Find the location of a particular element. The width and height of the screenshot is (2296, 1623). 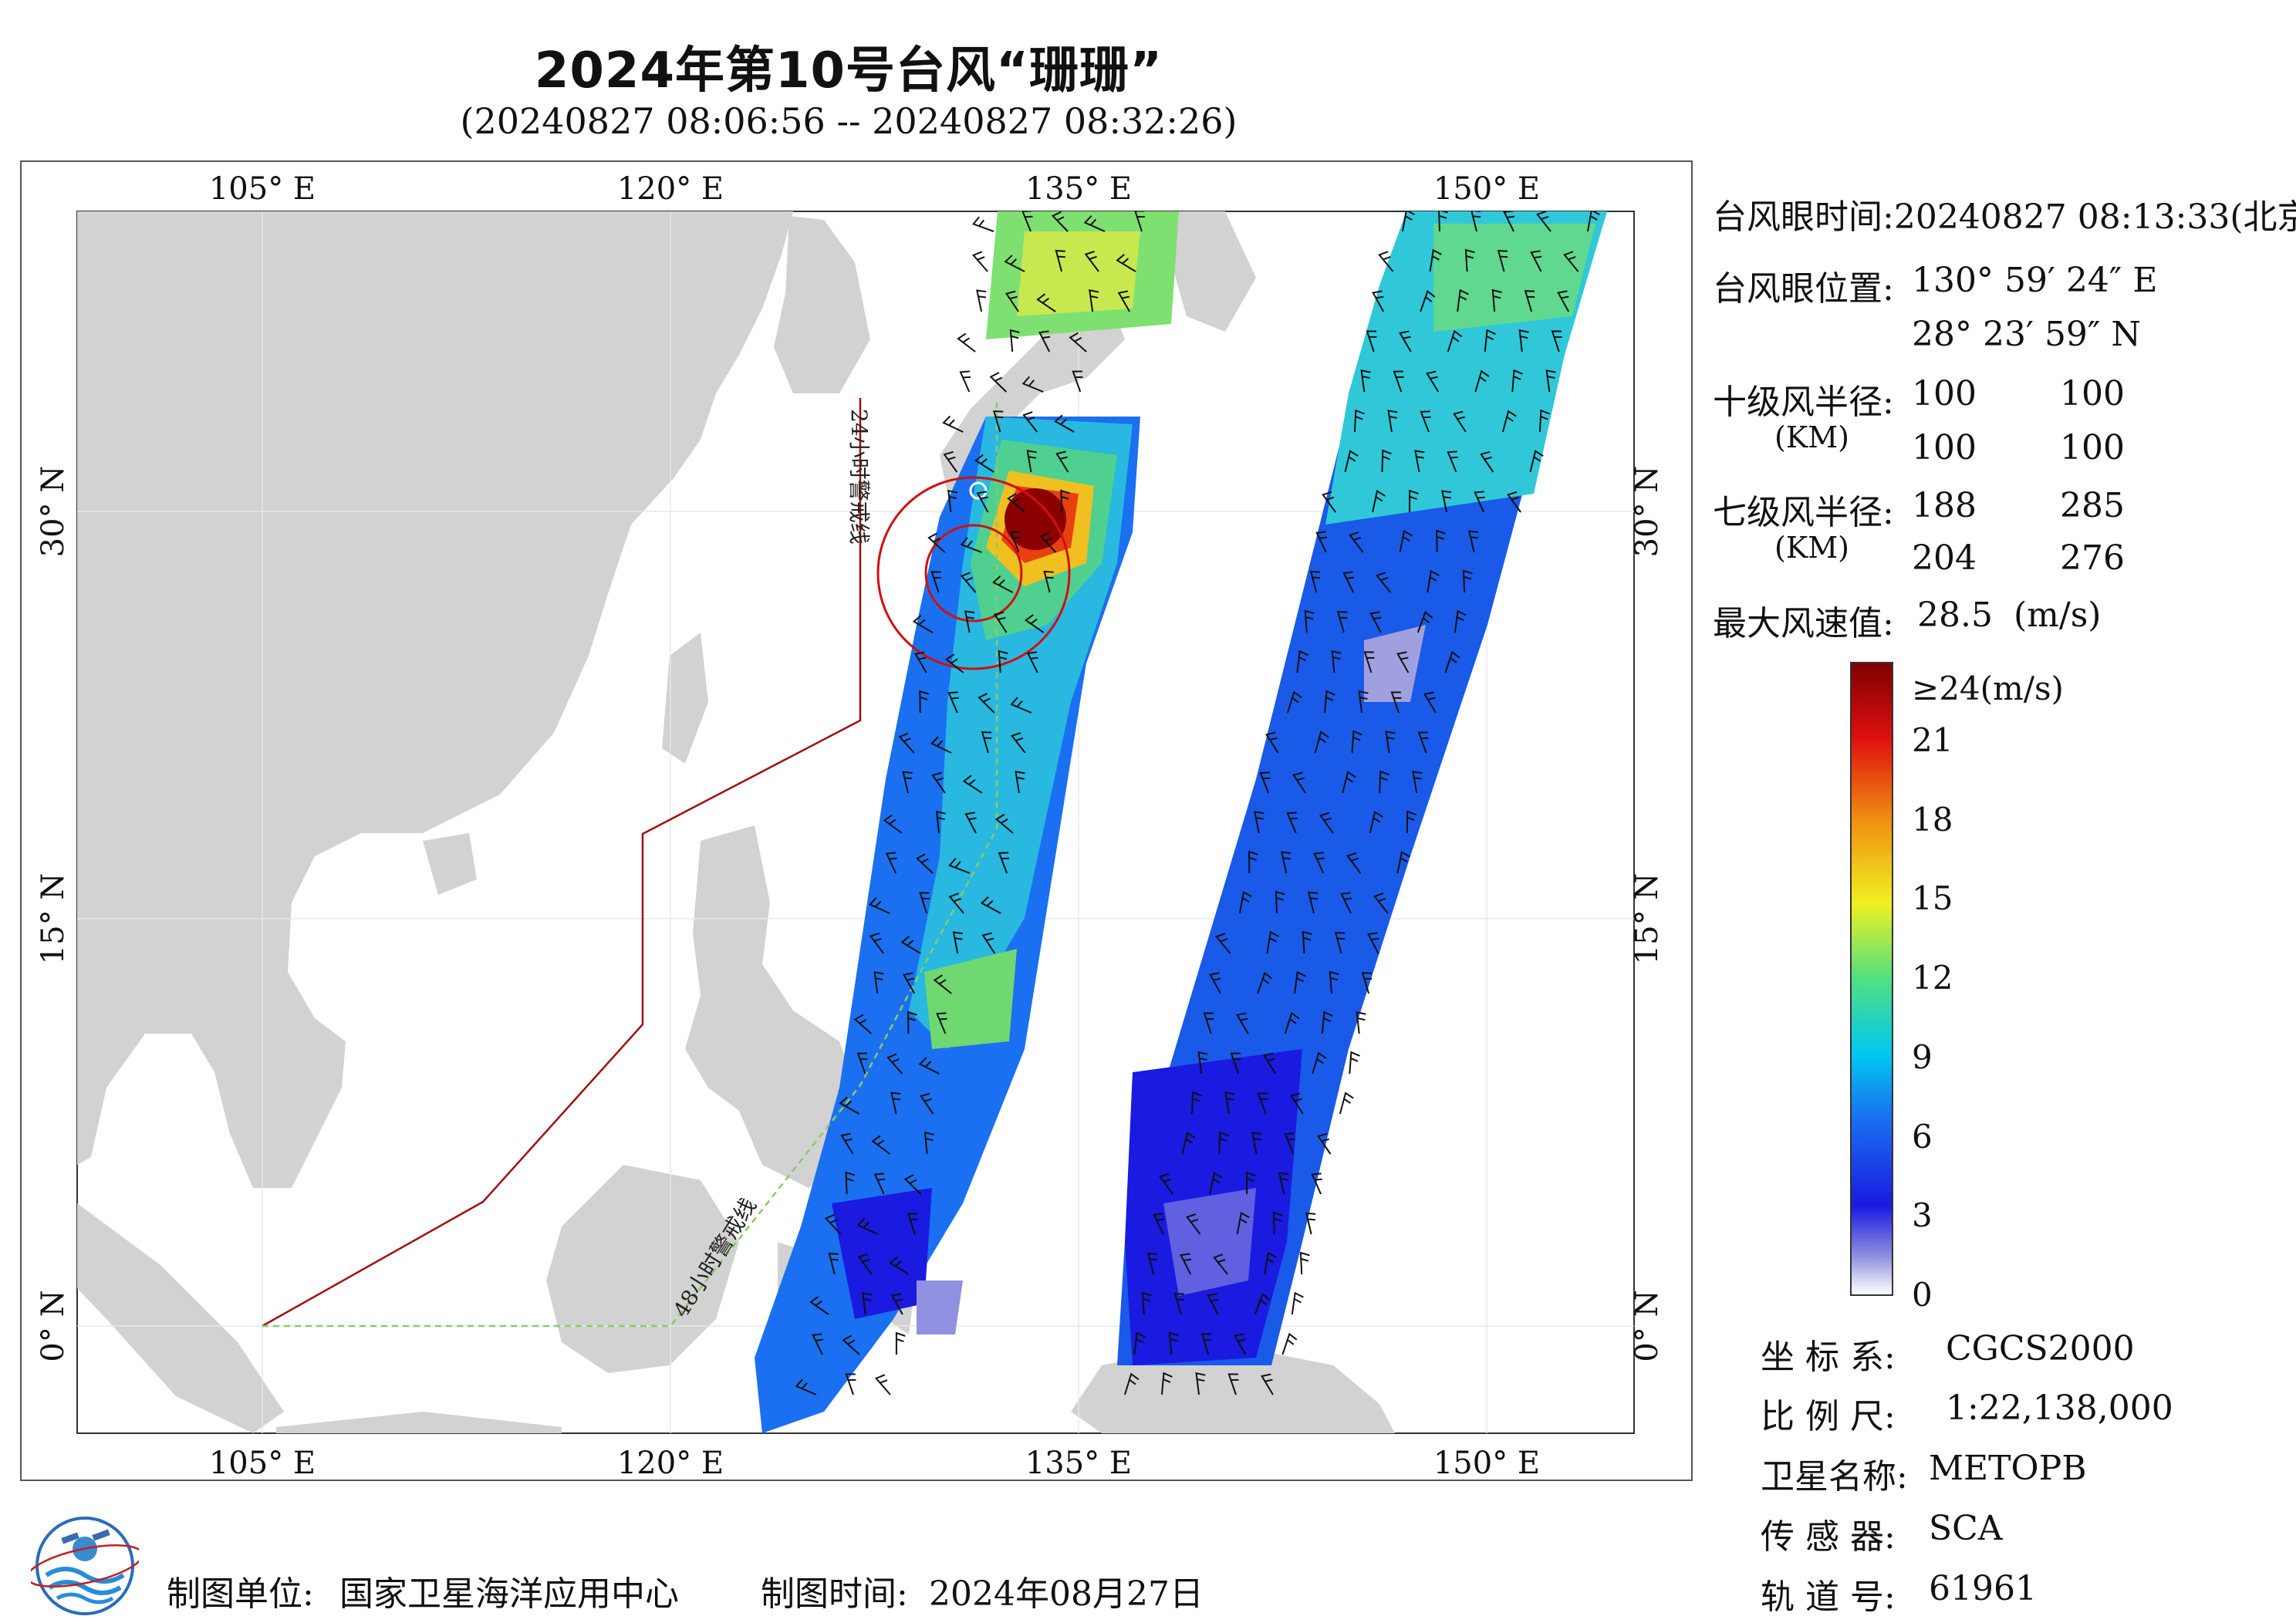

r7-value: 204 is located at coordinates (1944, 558).